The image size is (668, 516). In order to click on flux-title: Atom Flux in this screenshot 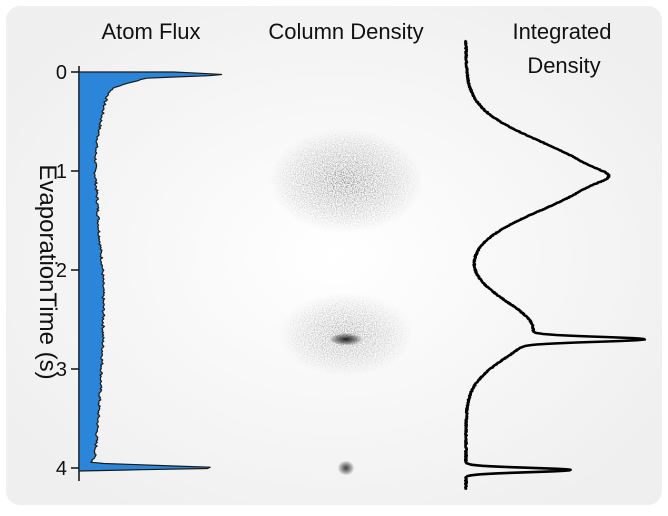, I will do `click(150, 31)`.